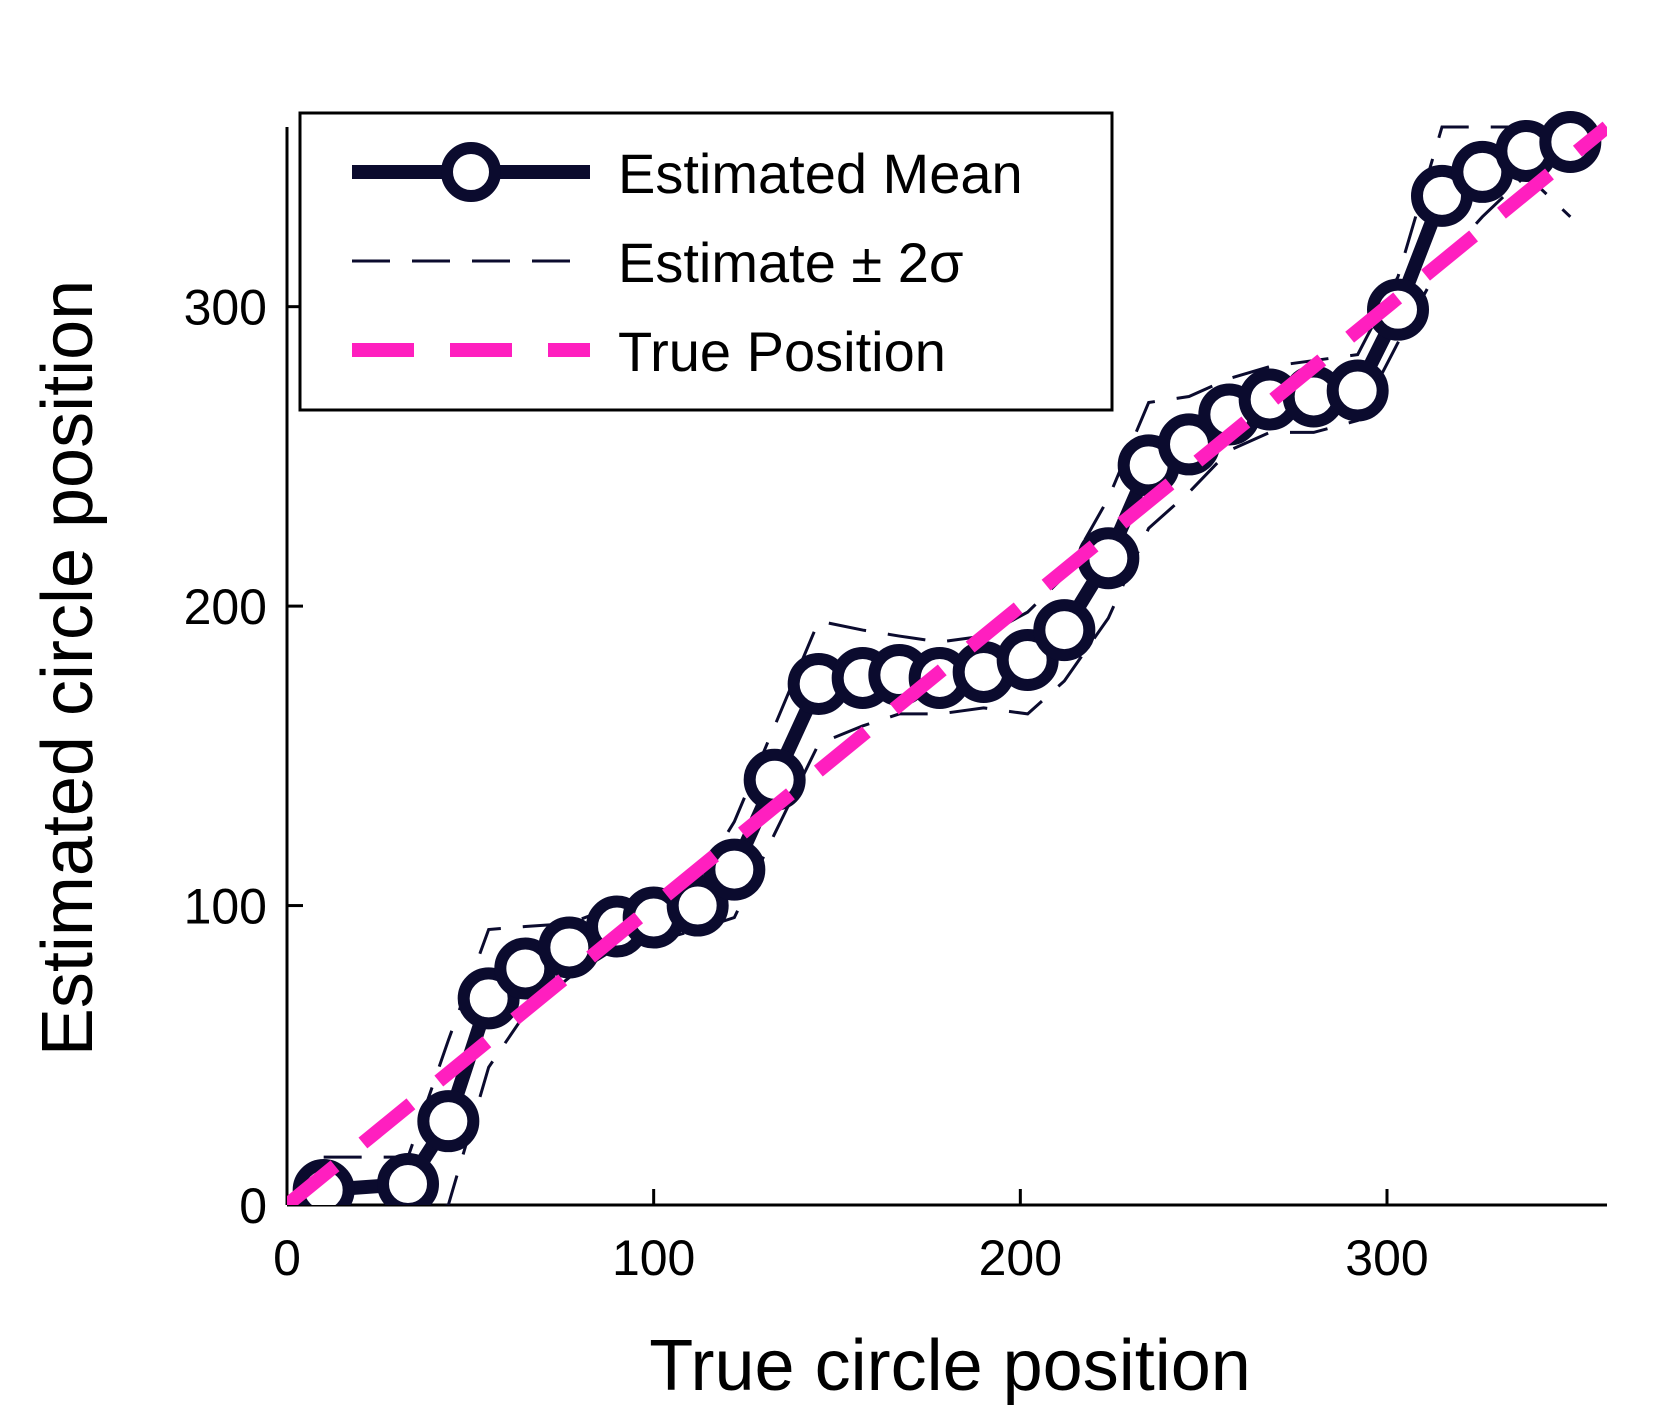 This screenshot has width=1658, height=1417. Describe the element at coordinates (225, 308) in the screenshot. I see `y-tick-label: 300` at that location.